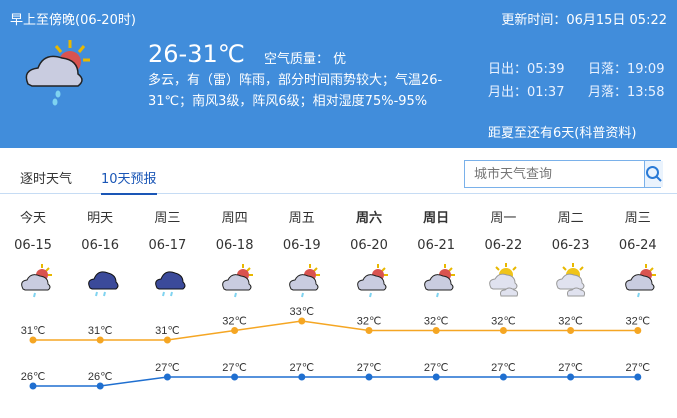 The height and width of the screenshot is (418, 677). What do you see at coordinates (503, 245) in the screenshot?
I see `date: 06-22` at bounding box center [503, 245].